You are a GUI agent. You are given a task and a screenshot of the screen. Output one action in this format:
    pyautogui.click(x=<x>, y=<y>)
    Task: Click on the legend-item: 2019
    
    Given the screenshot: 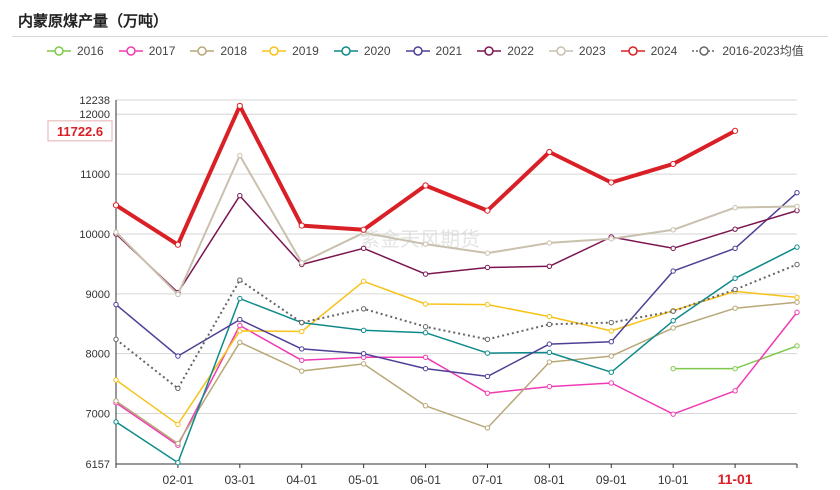 What is the action you would take?
    pyautogui.click(x=290, y=51)
    